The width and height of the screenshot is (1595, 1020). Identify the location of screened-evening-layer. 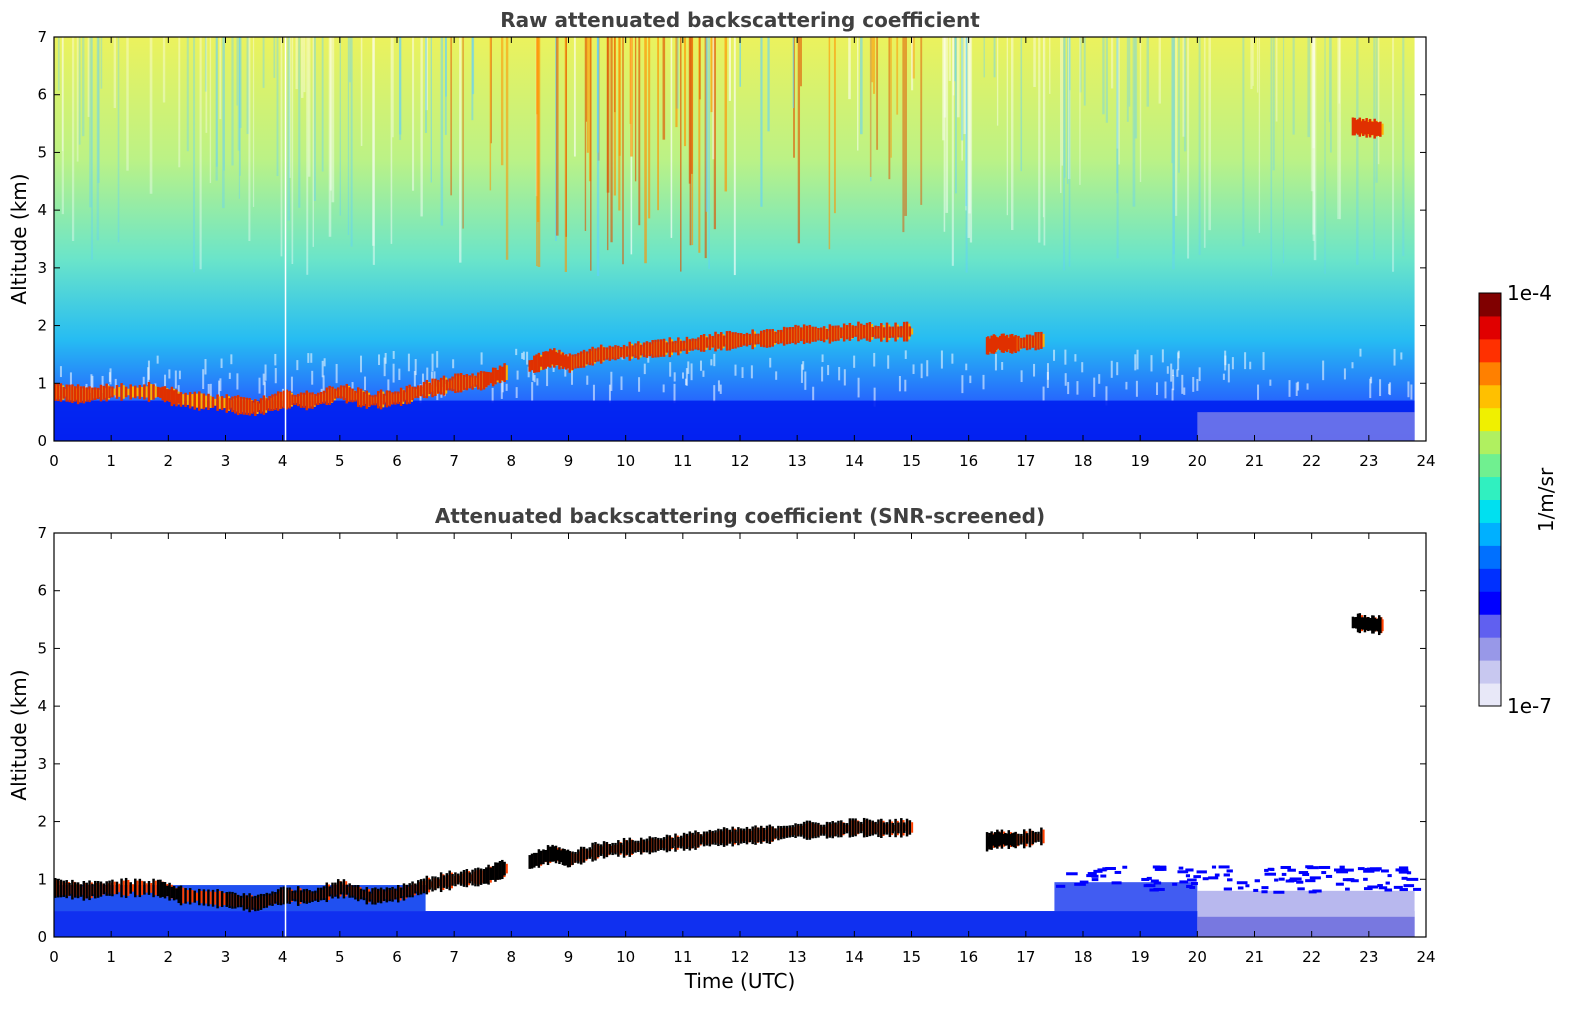
(1126, 897).